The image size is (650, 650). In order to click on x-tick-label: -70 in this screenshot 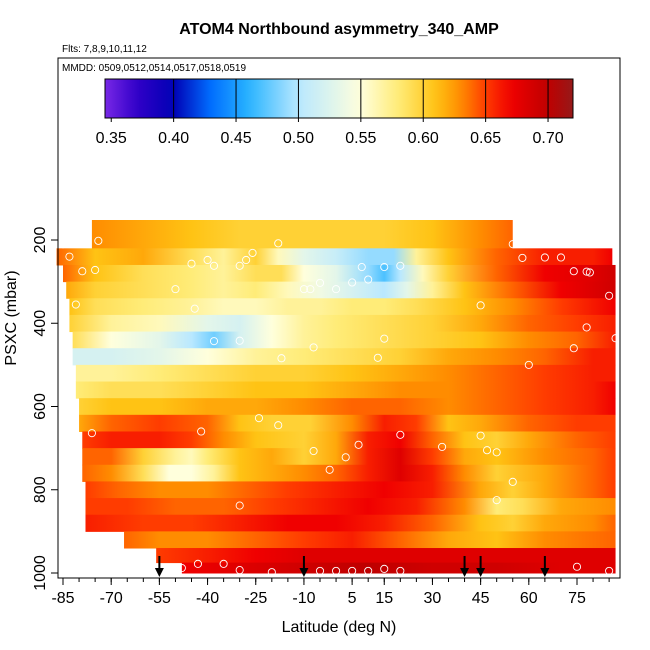, I will do `click(111, 598)`.